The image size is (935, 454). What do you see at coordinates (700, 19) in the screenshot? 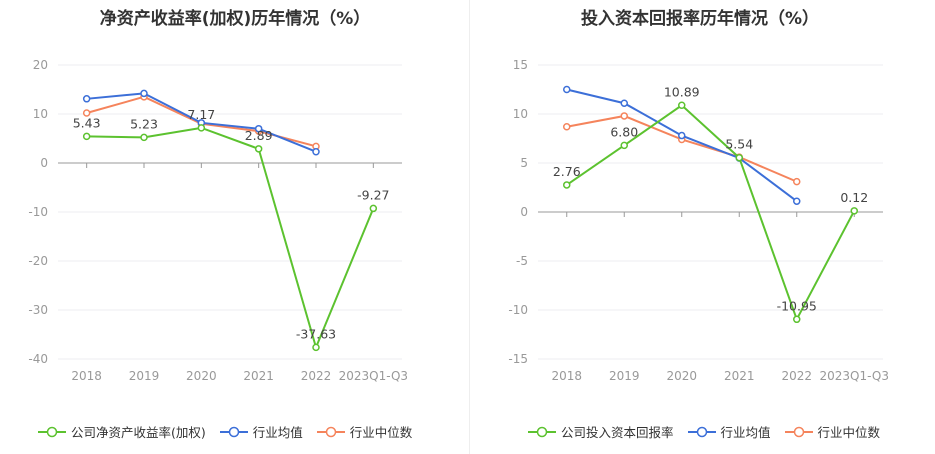
I see `chart-title-roic: 投入资本回报率历年情况（%）` at bounding box center [700, 19].